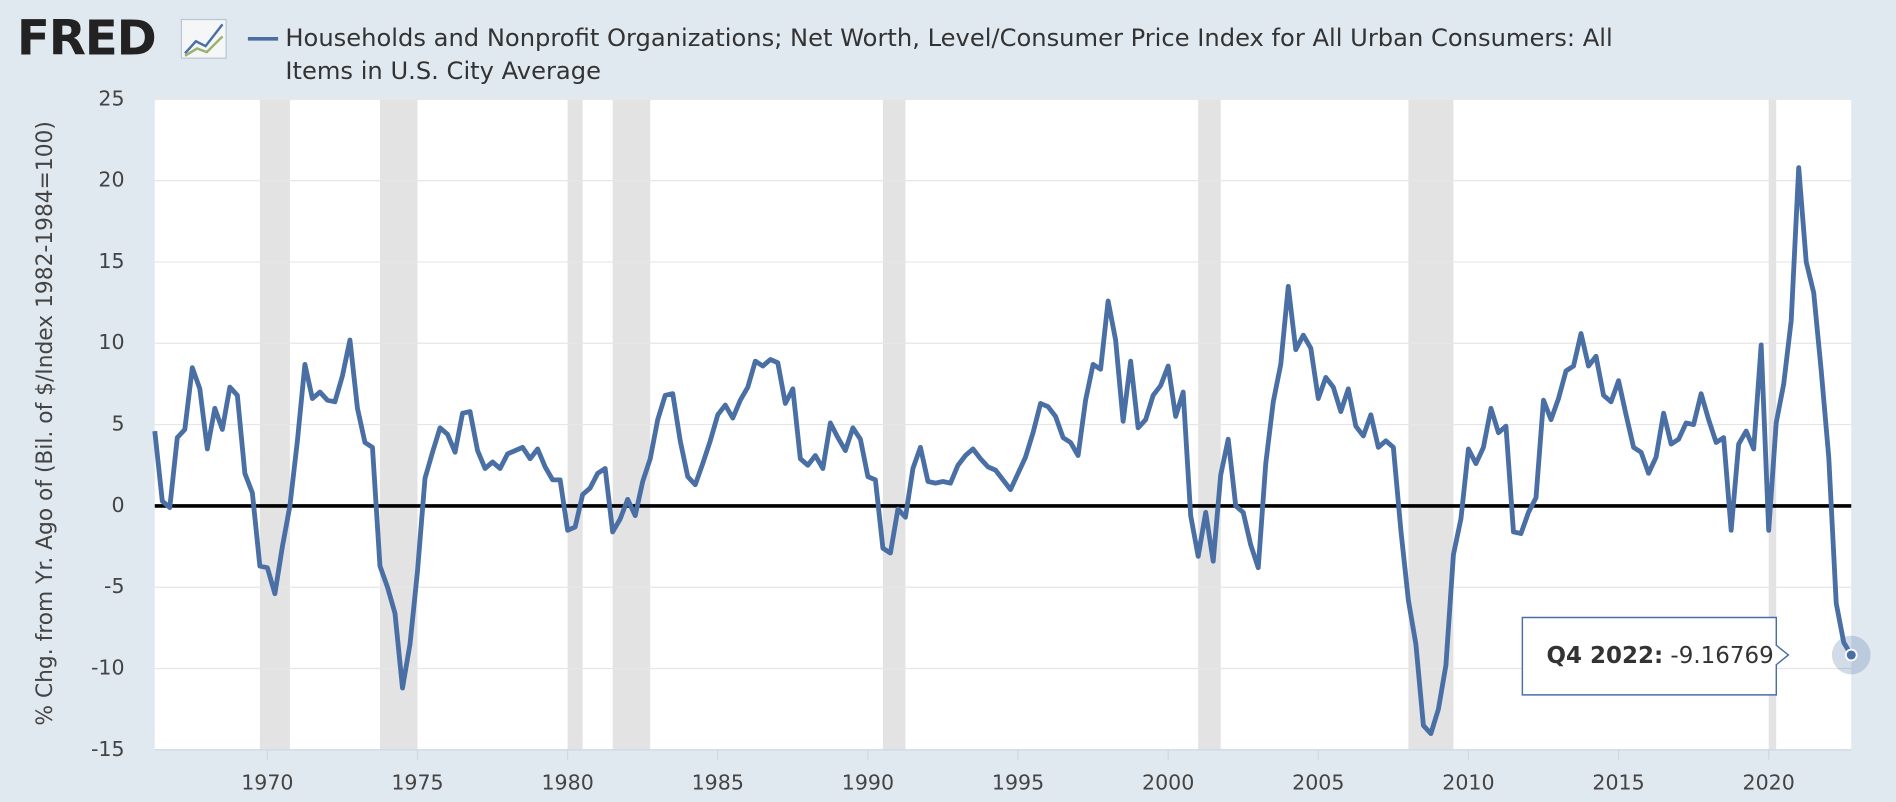  I want to click on tooltip-label: Q4 2022:, so click(1605, 656).